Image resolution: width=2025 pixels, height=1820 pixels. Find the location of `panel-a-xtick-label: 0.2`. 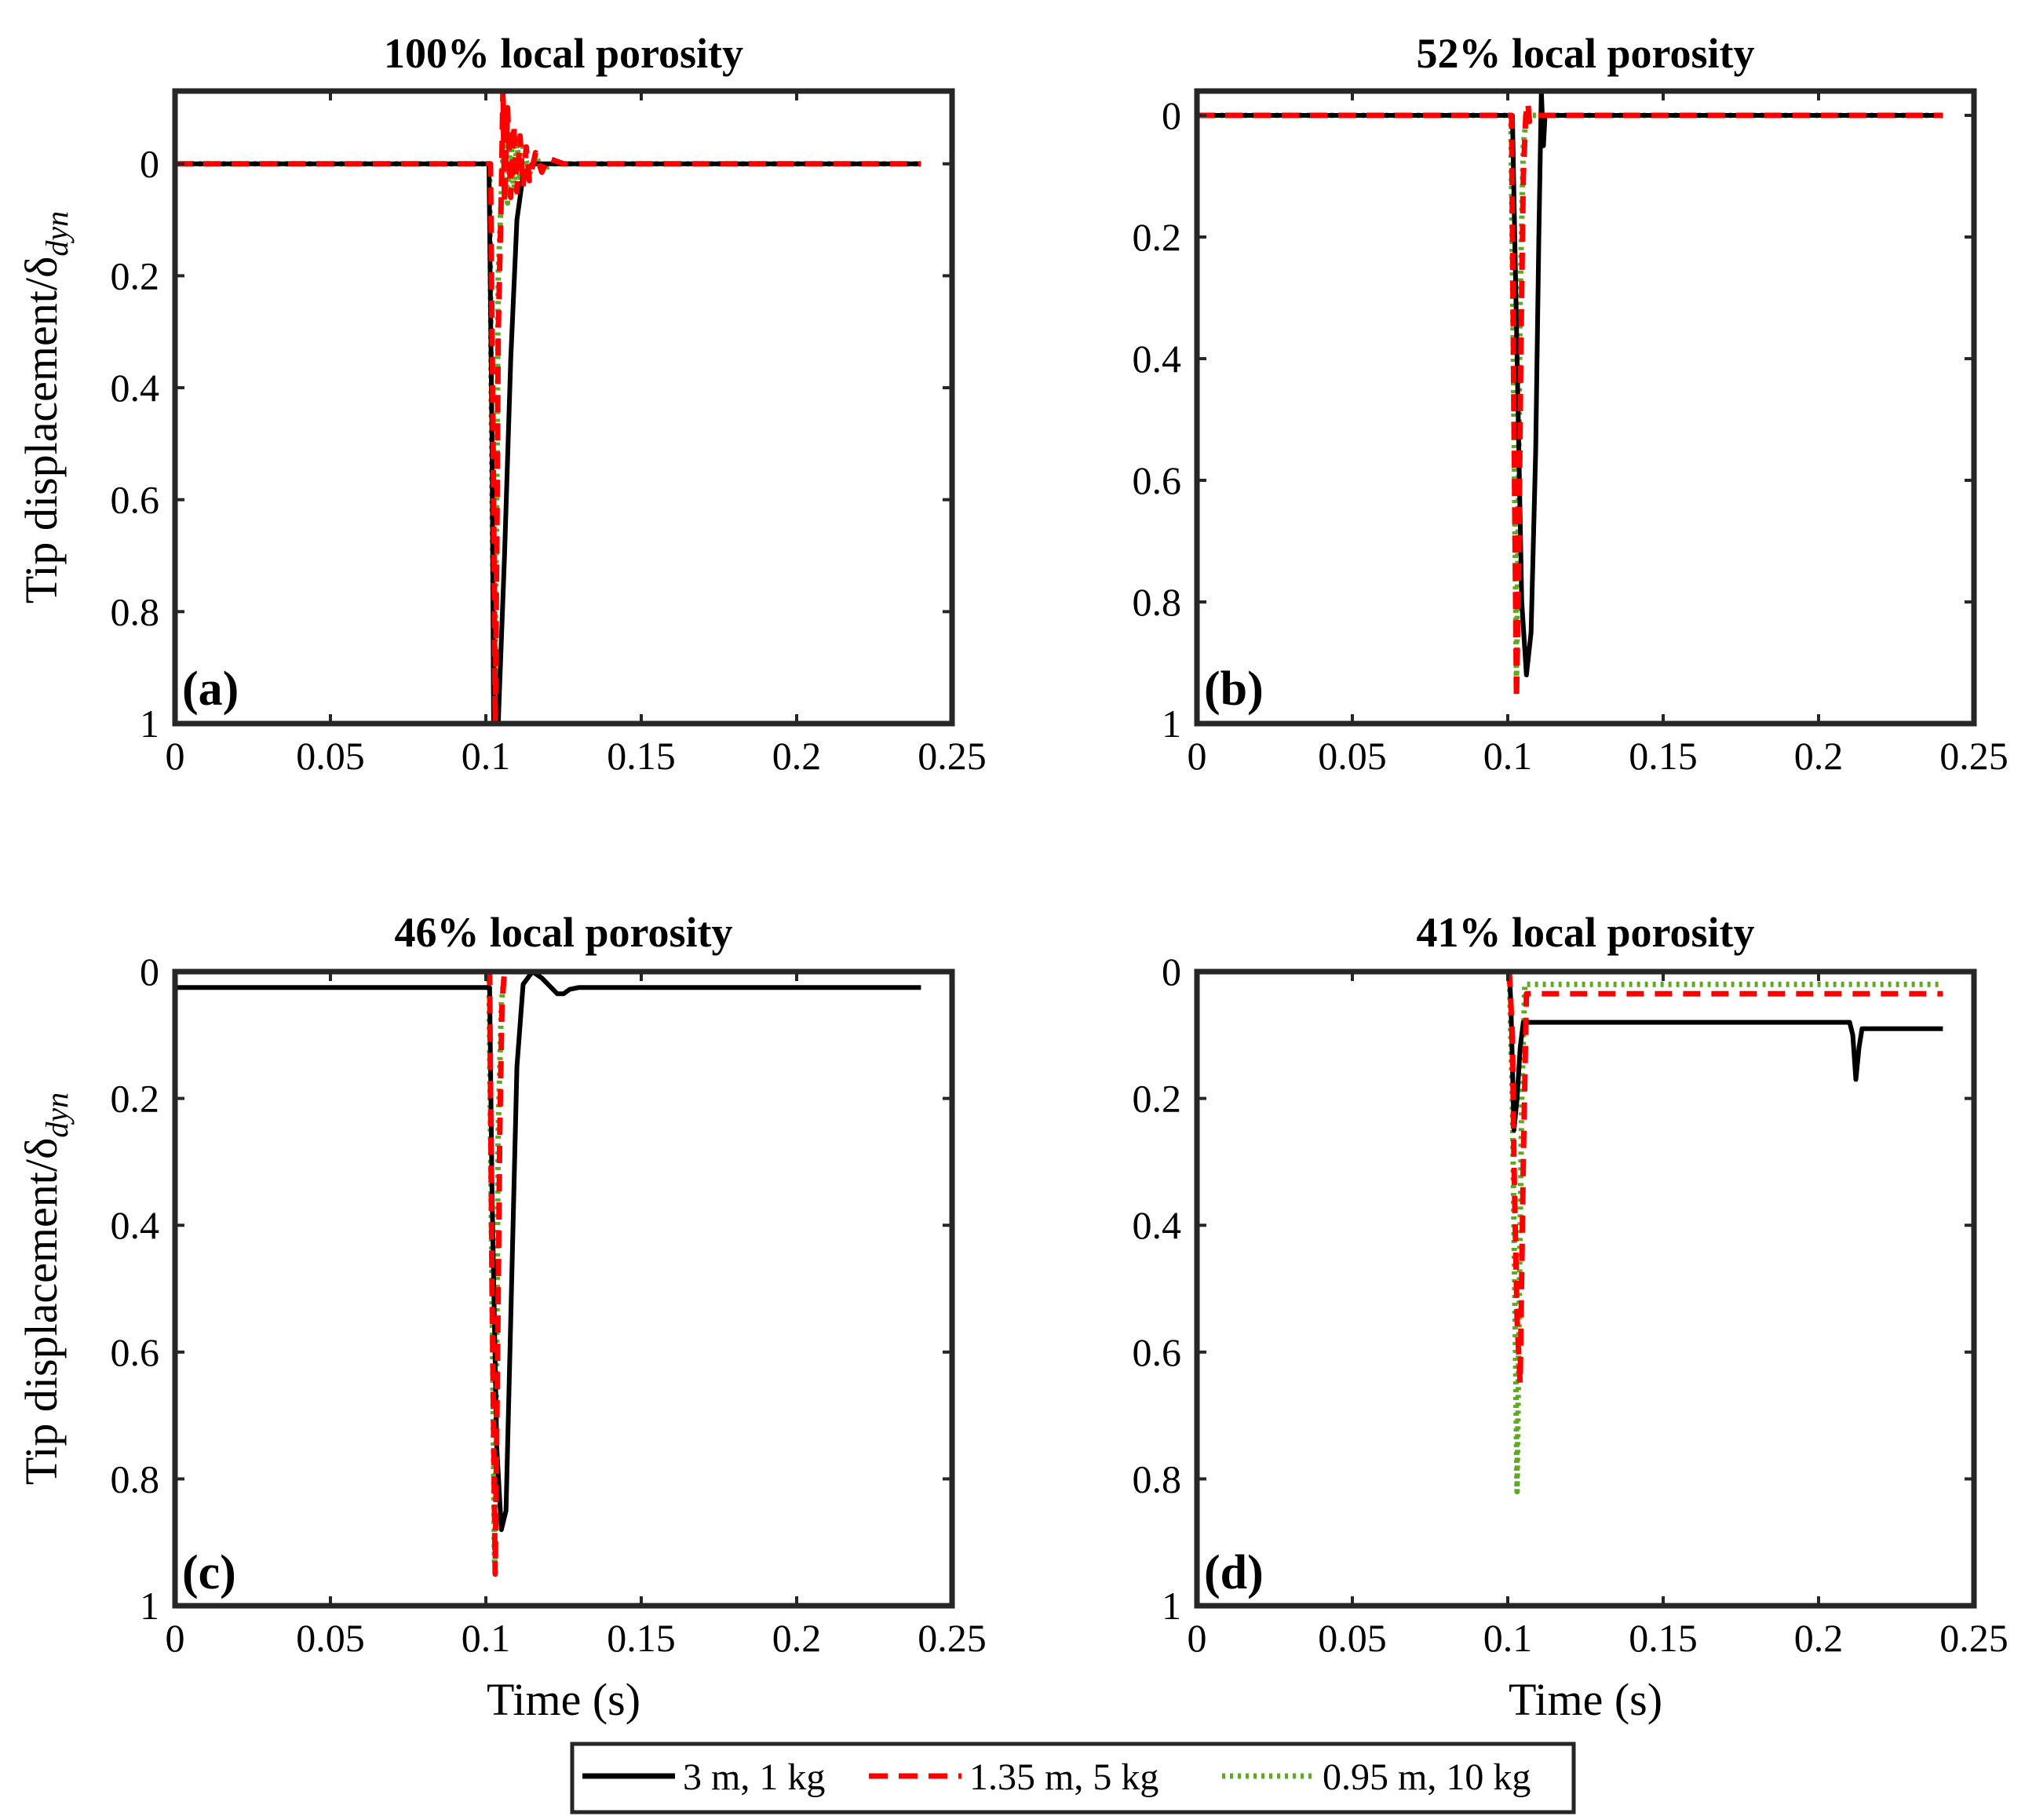

panel-a-xtick-label: 0.2 is located at coordinates (797, 756).